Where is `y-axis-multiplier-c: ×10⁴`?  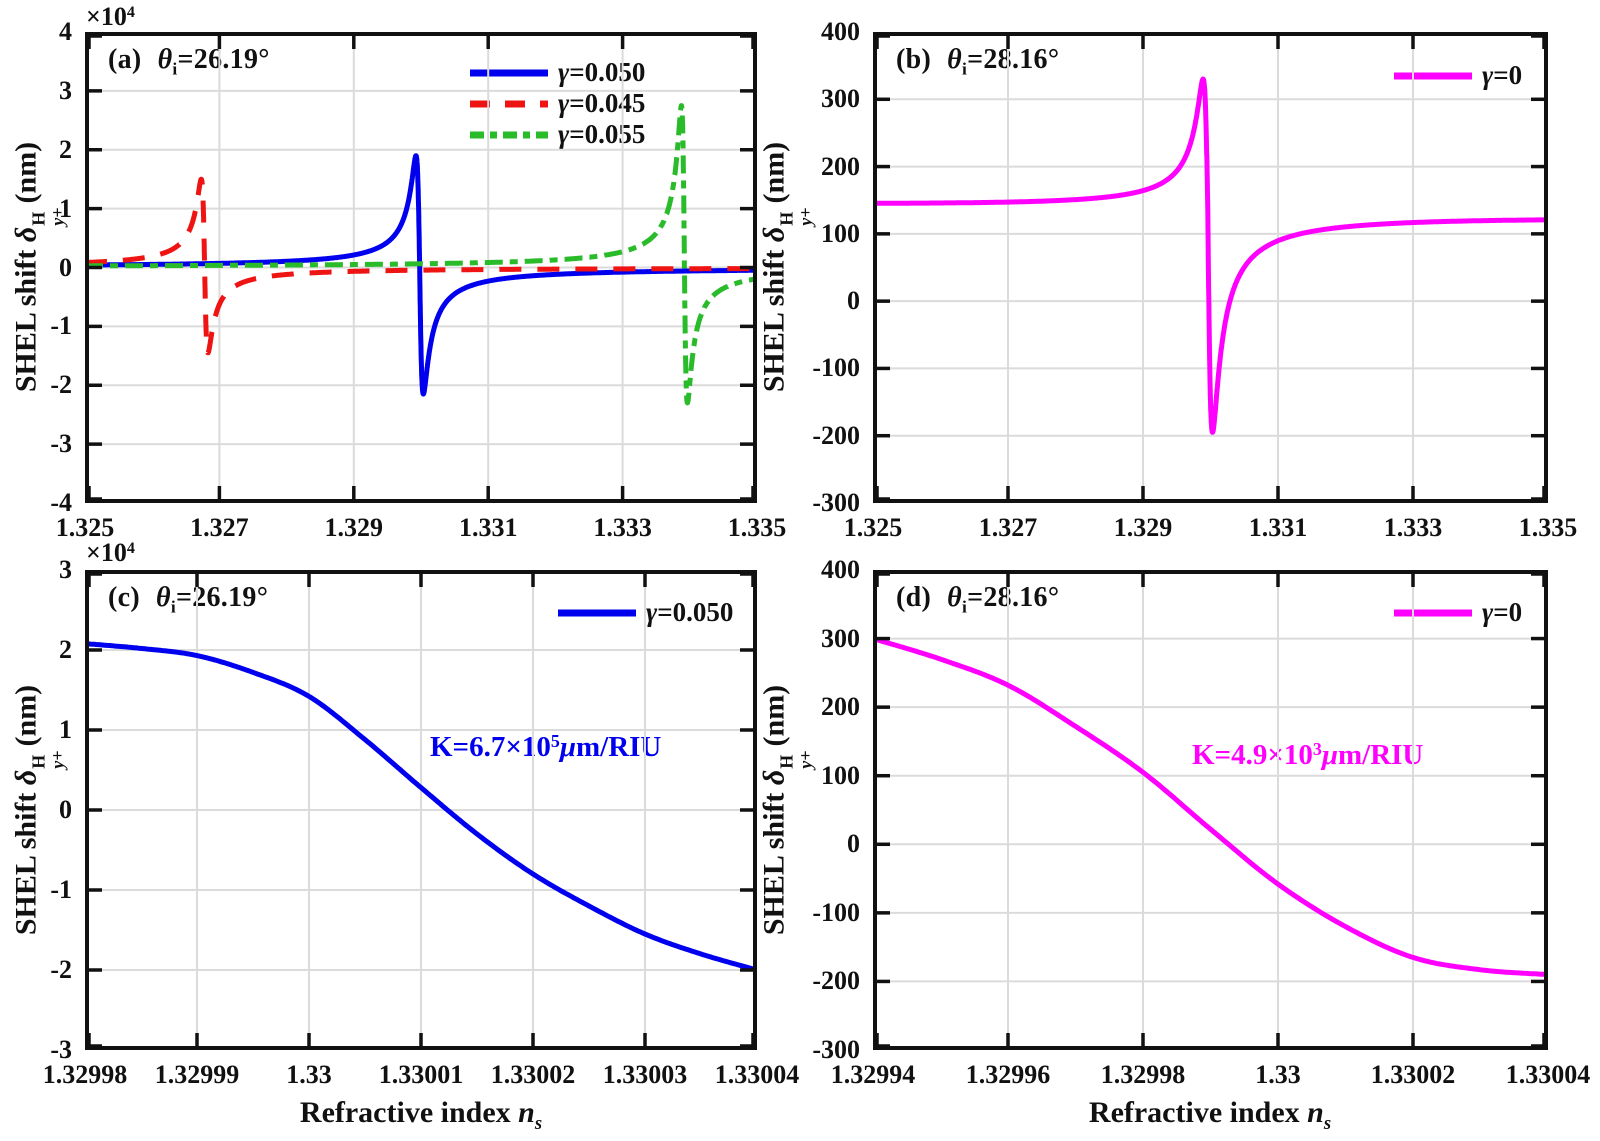
y-axis-multiplier-c: ×10⁴ is located at coordinates (110, 552).